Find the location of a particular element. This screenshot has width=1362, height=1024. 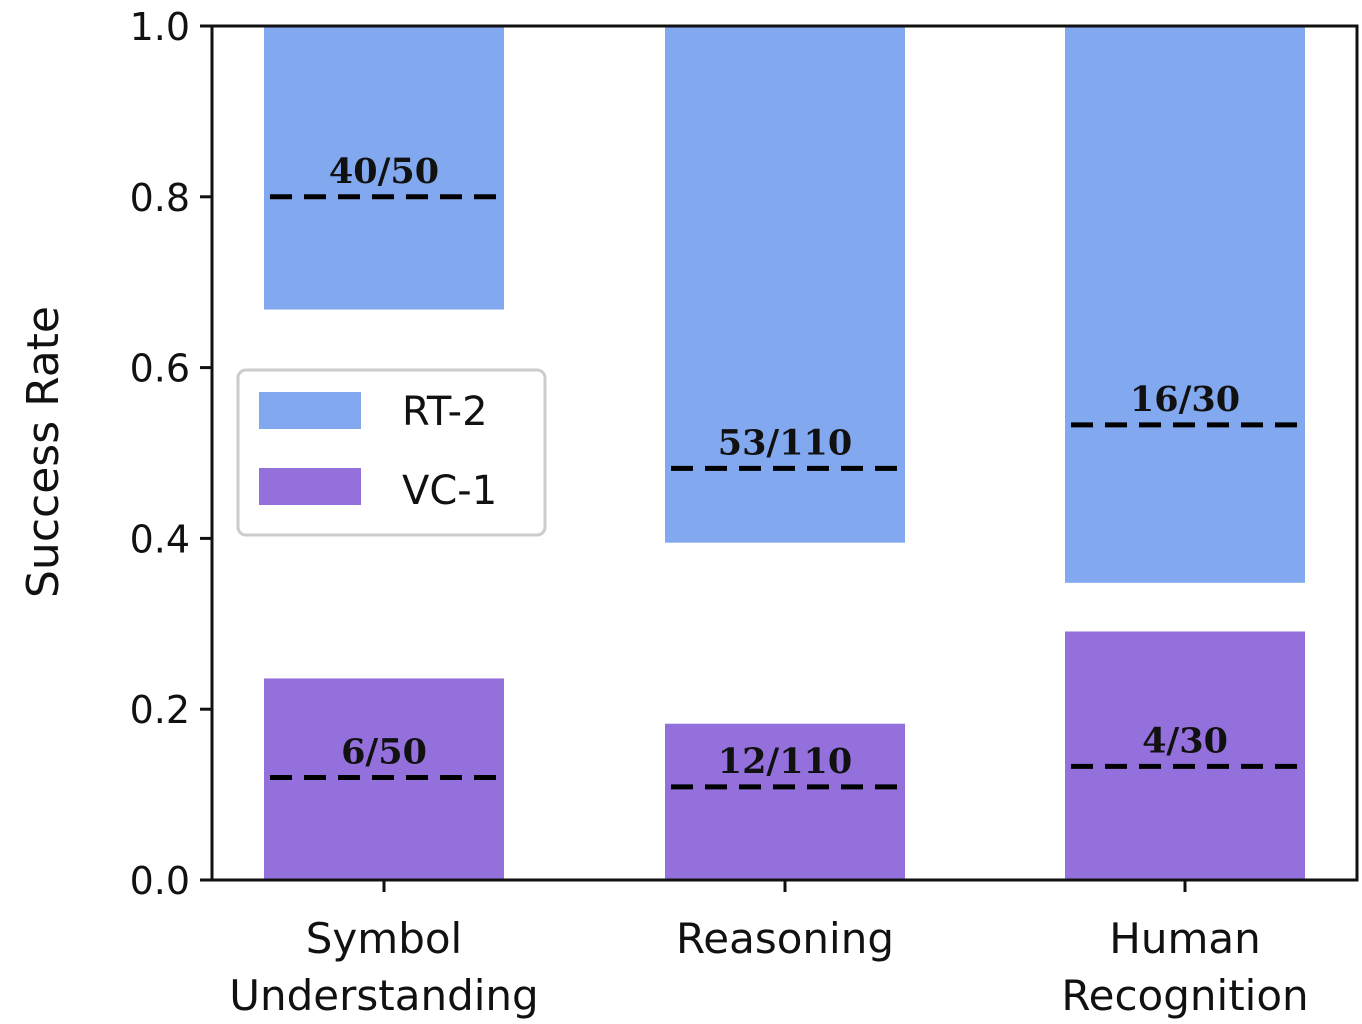

y-tick-label-3: 0.6 is located at coordinates (160, 369).